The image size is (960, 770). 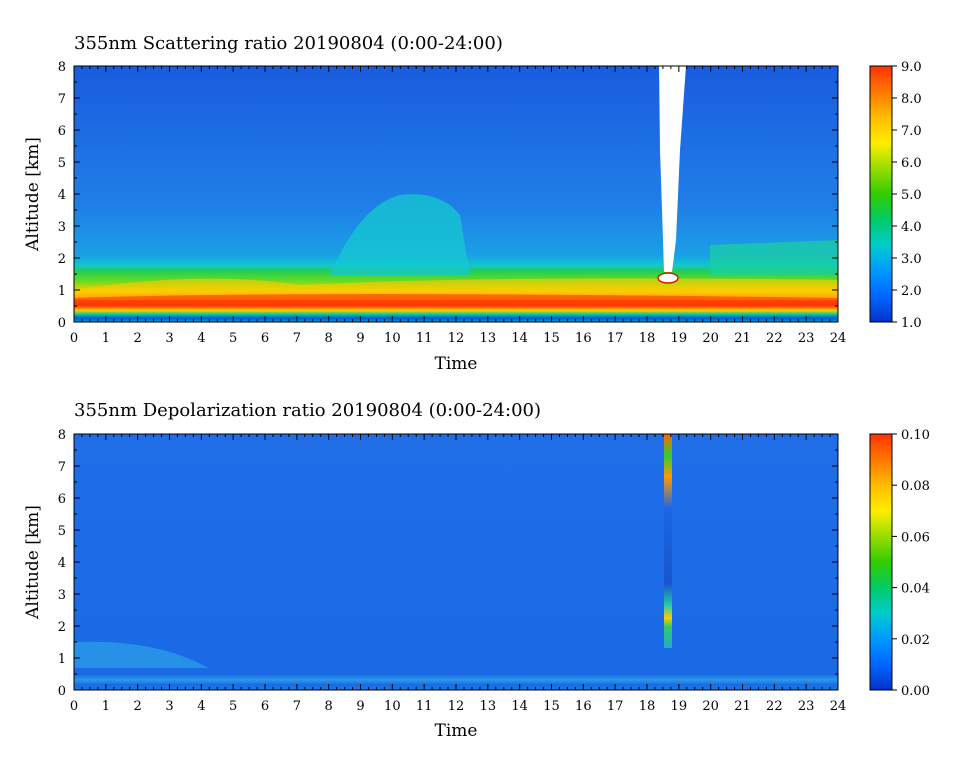 I want to click on colorbar-tick-label: 7.0, so click(x=911, y=131).